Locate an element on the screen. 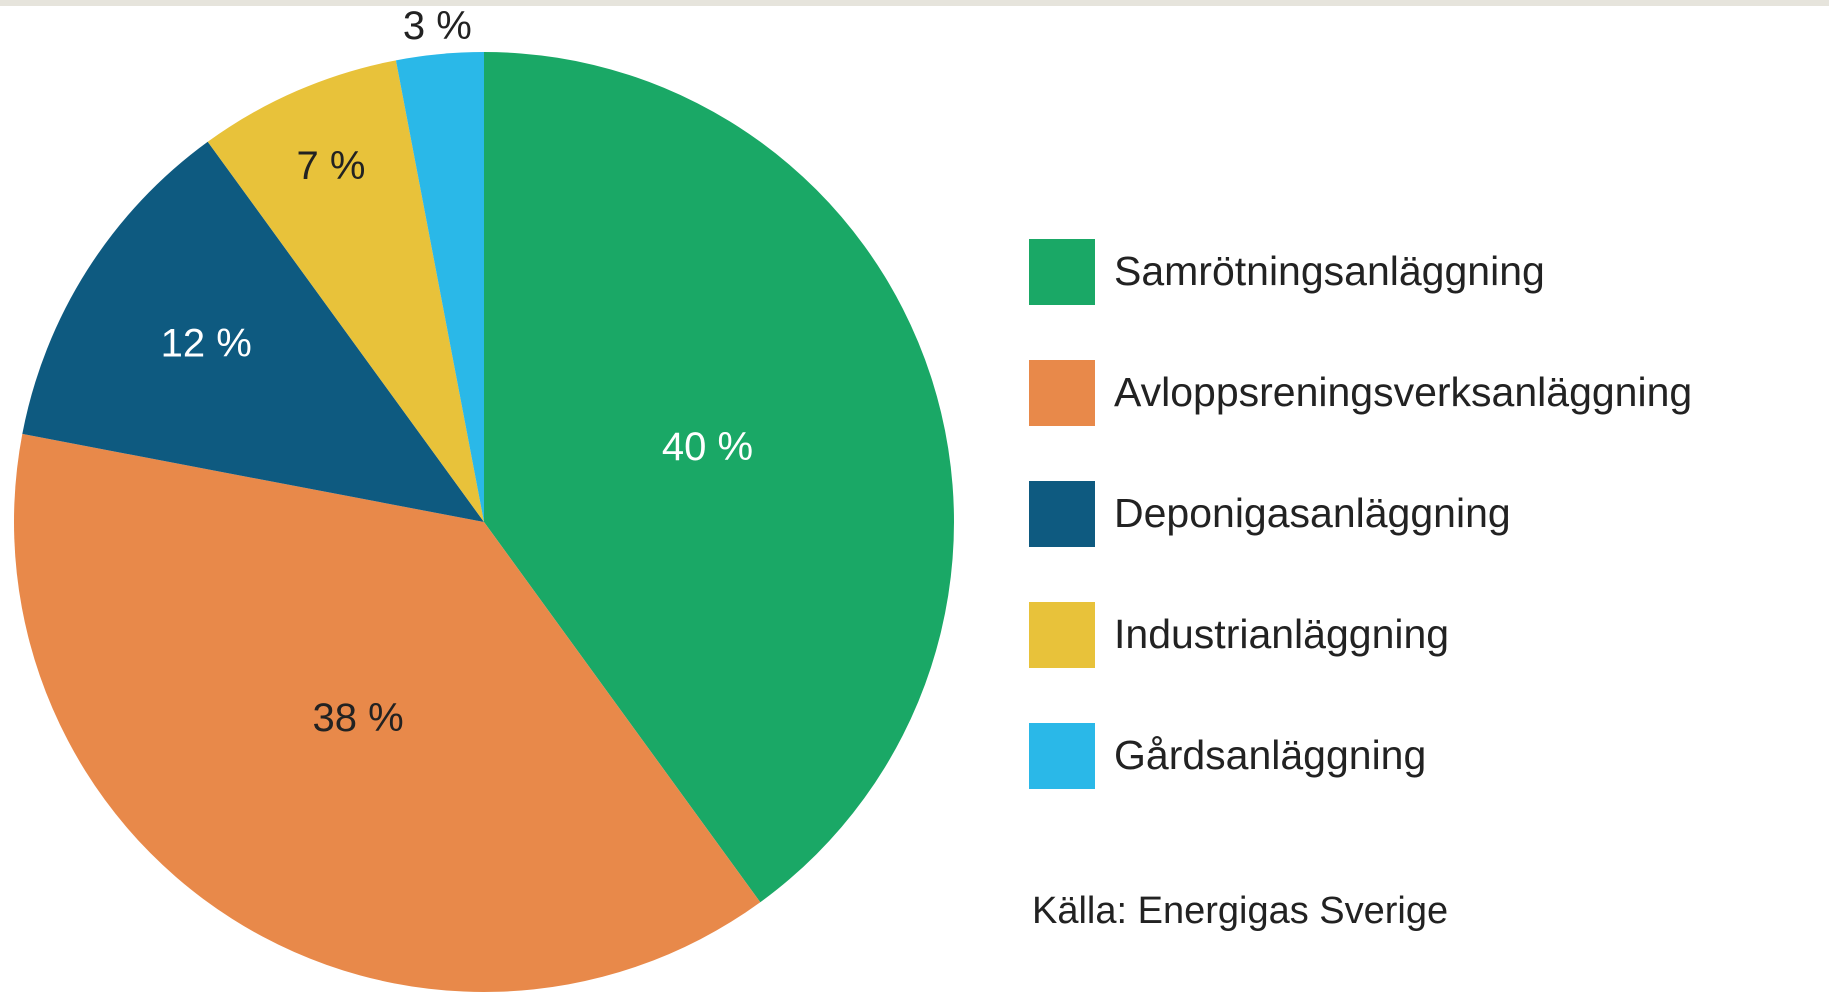 This screenshot has height=1000, width=1829. slice-label: 3 % is located at coordinates (437, 26).